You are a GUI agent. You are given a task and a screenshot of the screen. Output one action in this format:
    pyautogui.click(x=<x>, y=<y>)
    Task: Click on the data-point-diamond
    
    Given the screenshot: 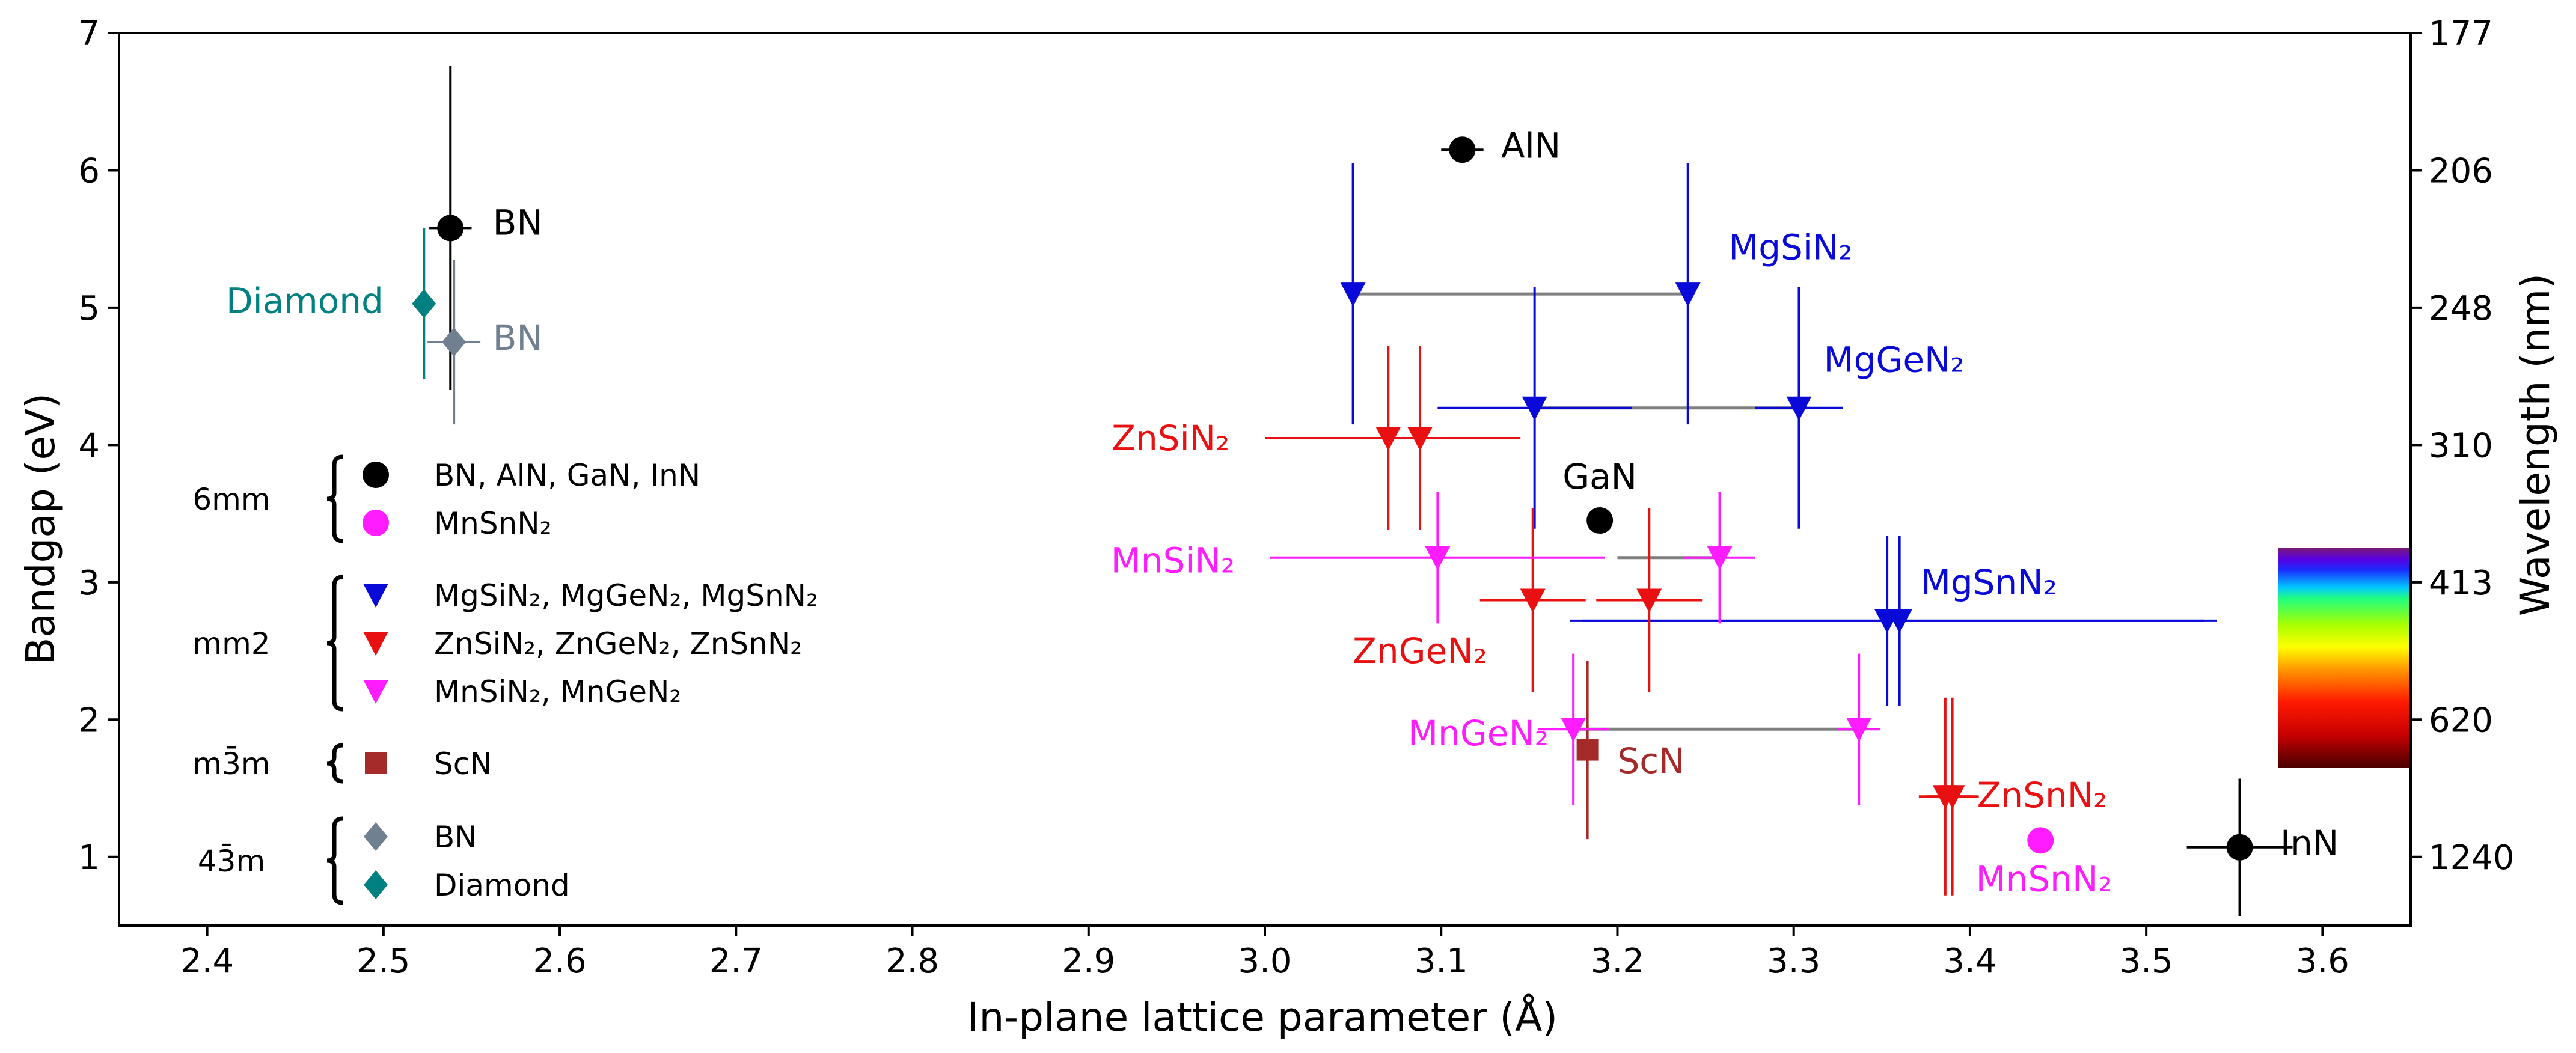 What is the action you would take?
    pyautogui.click(x=424, y=304)
    